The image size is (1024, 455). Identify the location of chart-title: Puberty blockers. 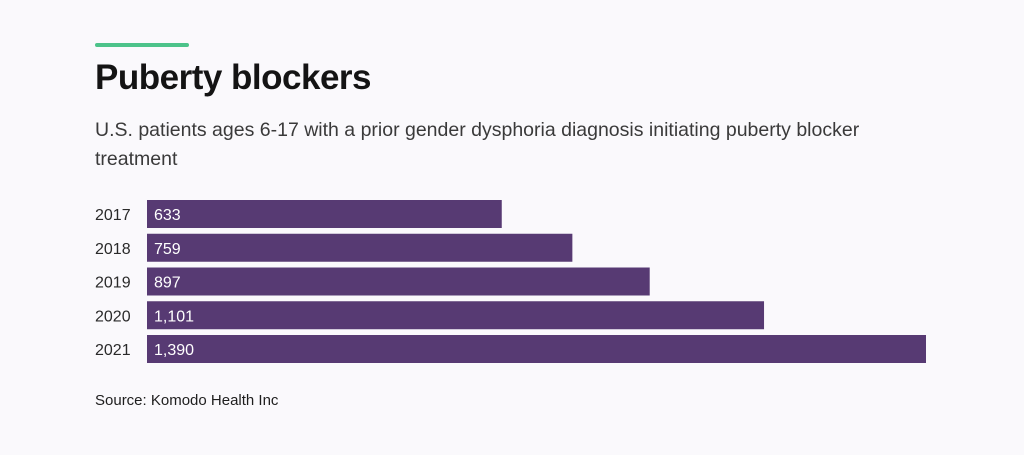
(233, 77).